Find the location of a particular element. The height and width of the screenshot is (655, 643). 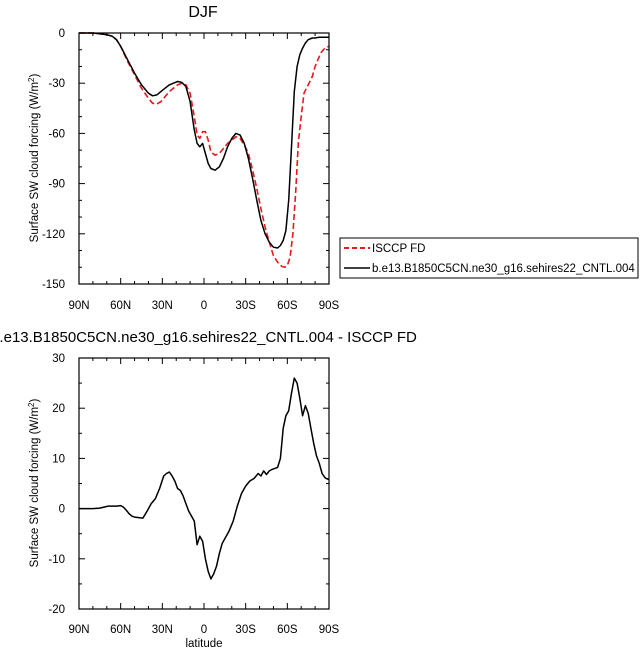

bottom-y-tick-label: 0 is located at coordinates (62, 510).